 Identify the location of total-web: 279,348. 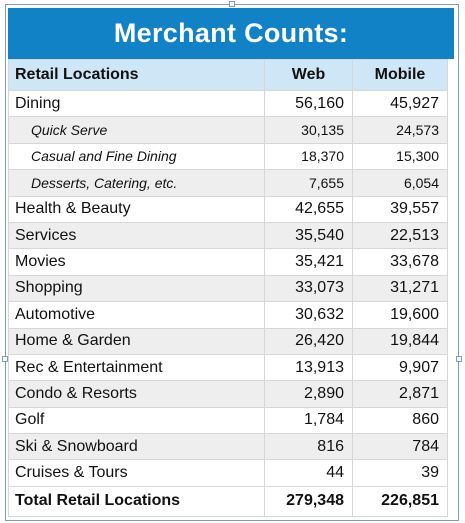
(308, 501).